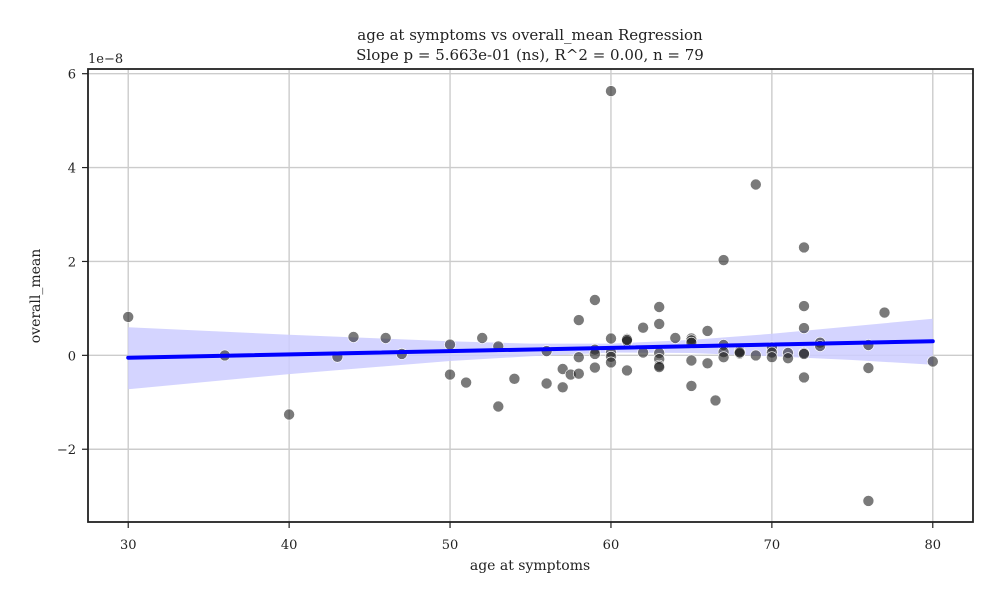 This screenshot has width=1000, height=605. Describe the element at coordinates (289, 545) in the screenshot. I see `x-tick-label: 40` at that location.